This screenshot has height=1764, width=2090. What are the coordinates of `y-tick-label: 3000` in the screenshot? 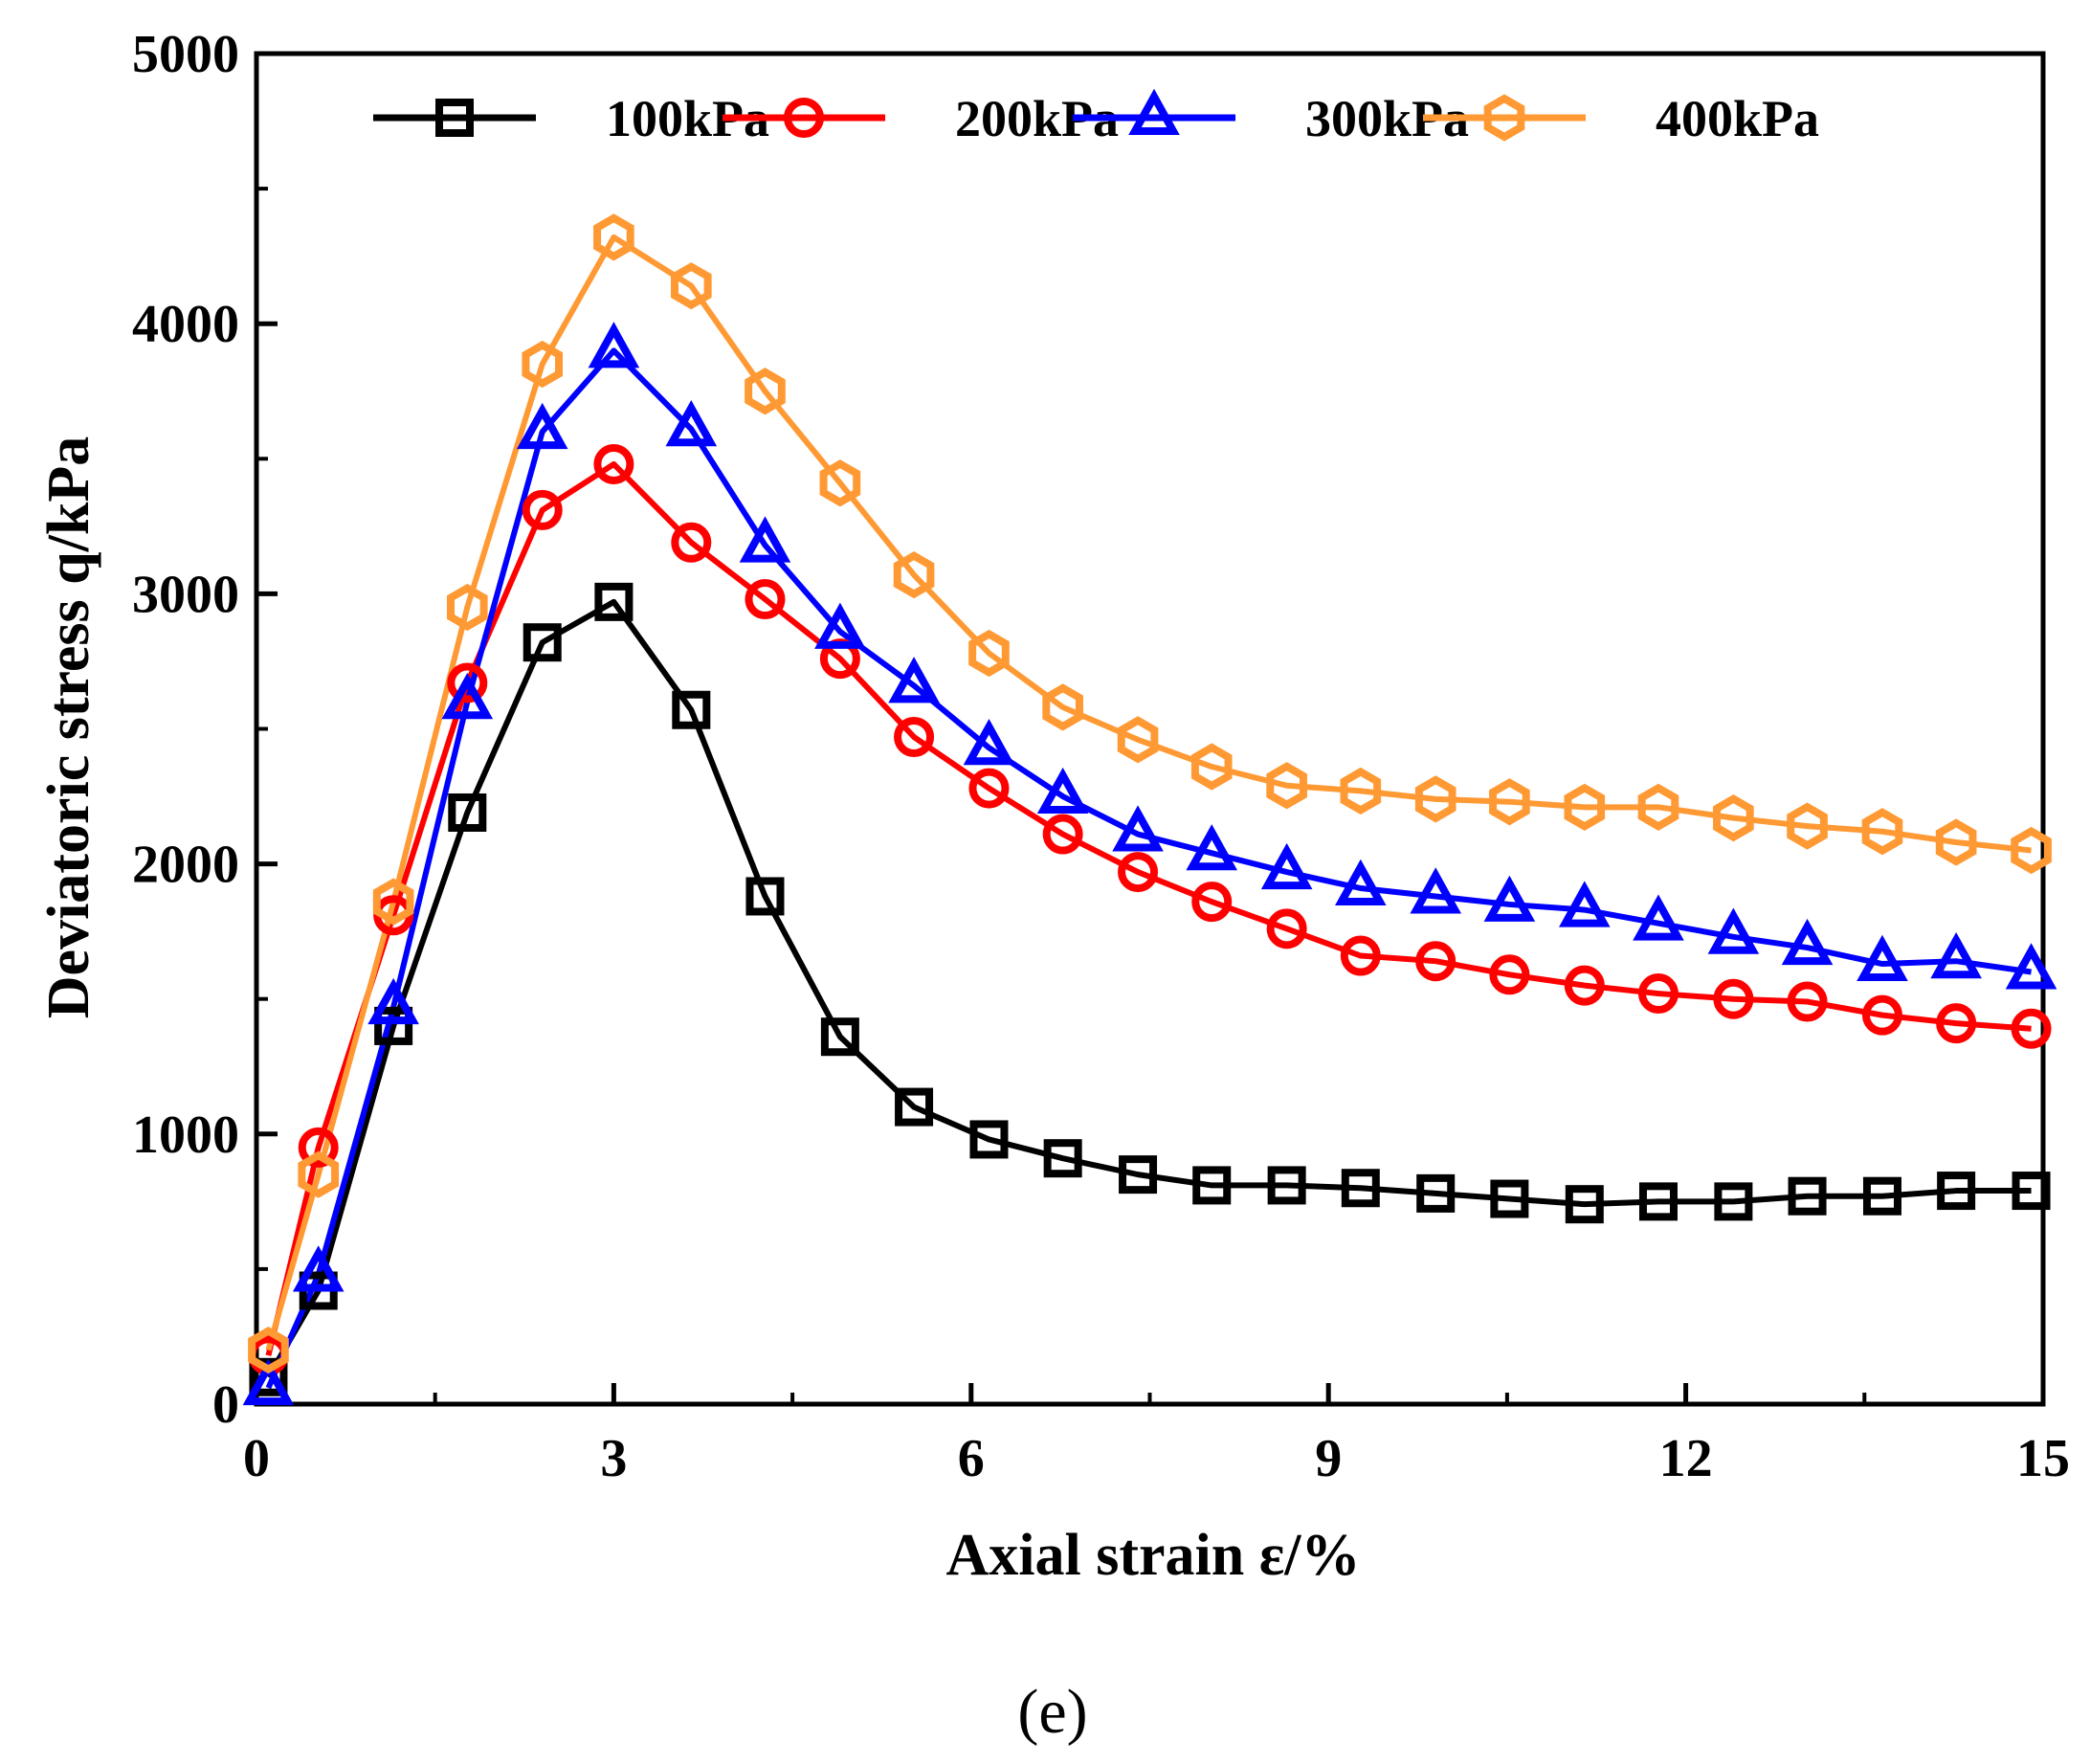 It's located at (186, 594).